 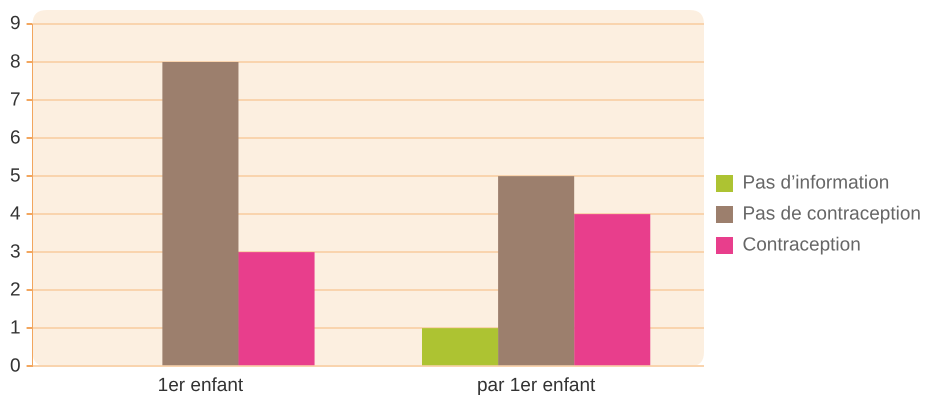 What do you see at coordinates (801, 245) in the screenshot?
I see `legend-label: Contraception` at bounding box center [801, 245].